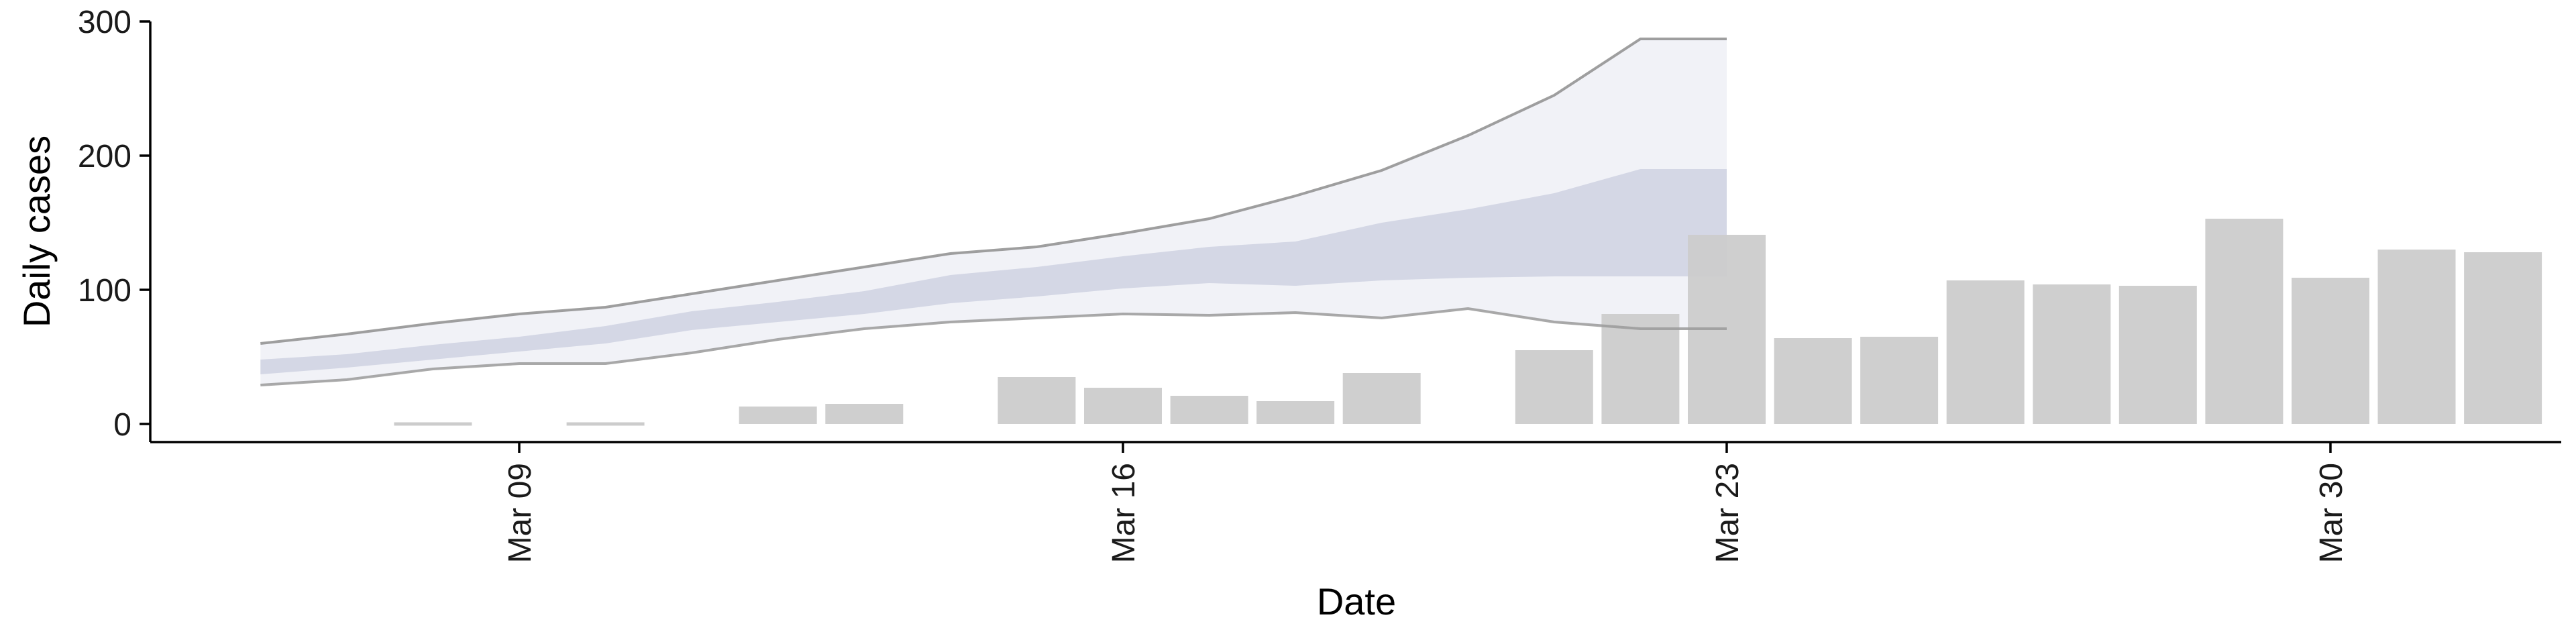 The width and height of the screenshot is (2576, 644). What do you see at coordinates (993, 346) in the screenshot?
I see `lower-bound-line` at bounding box center [993, 346].